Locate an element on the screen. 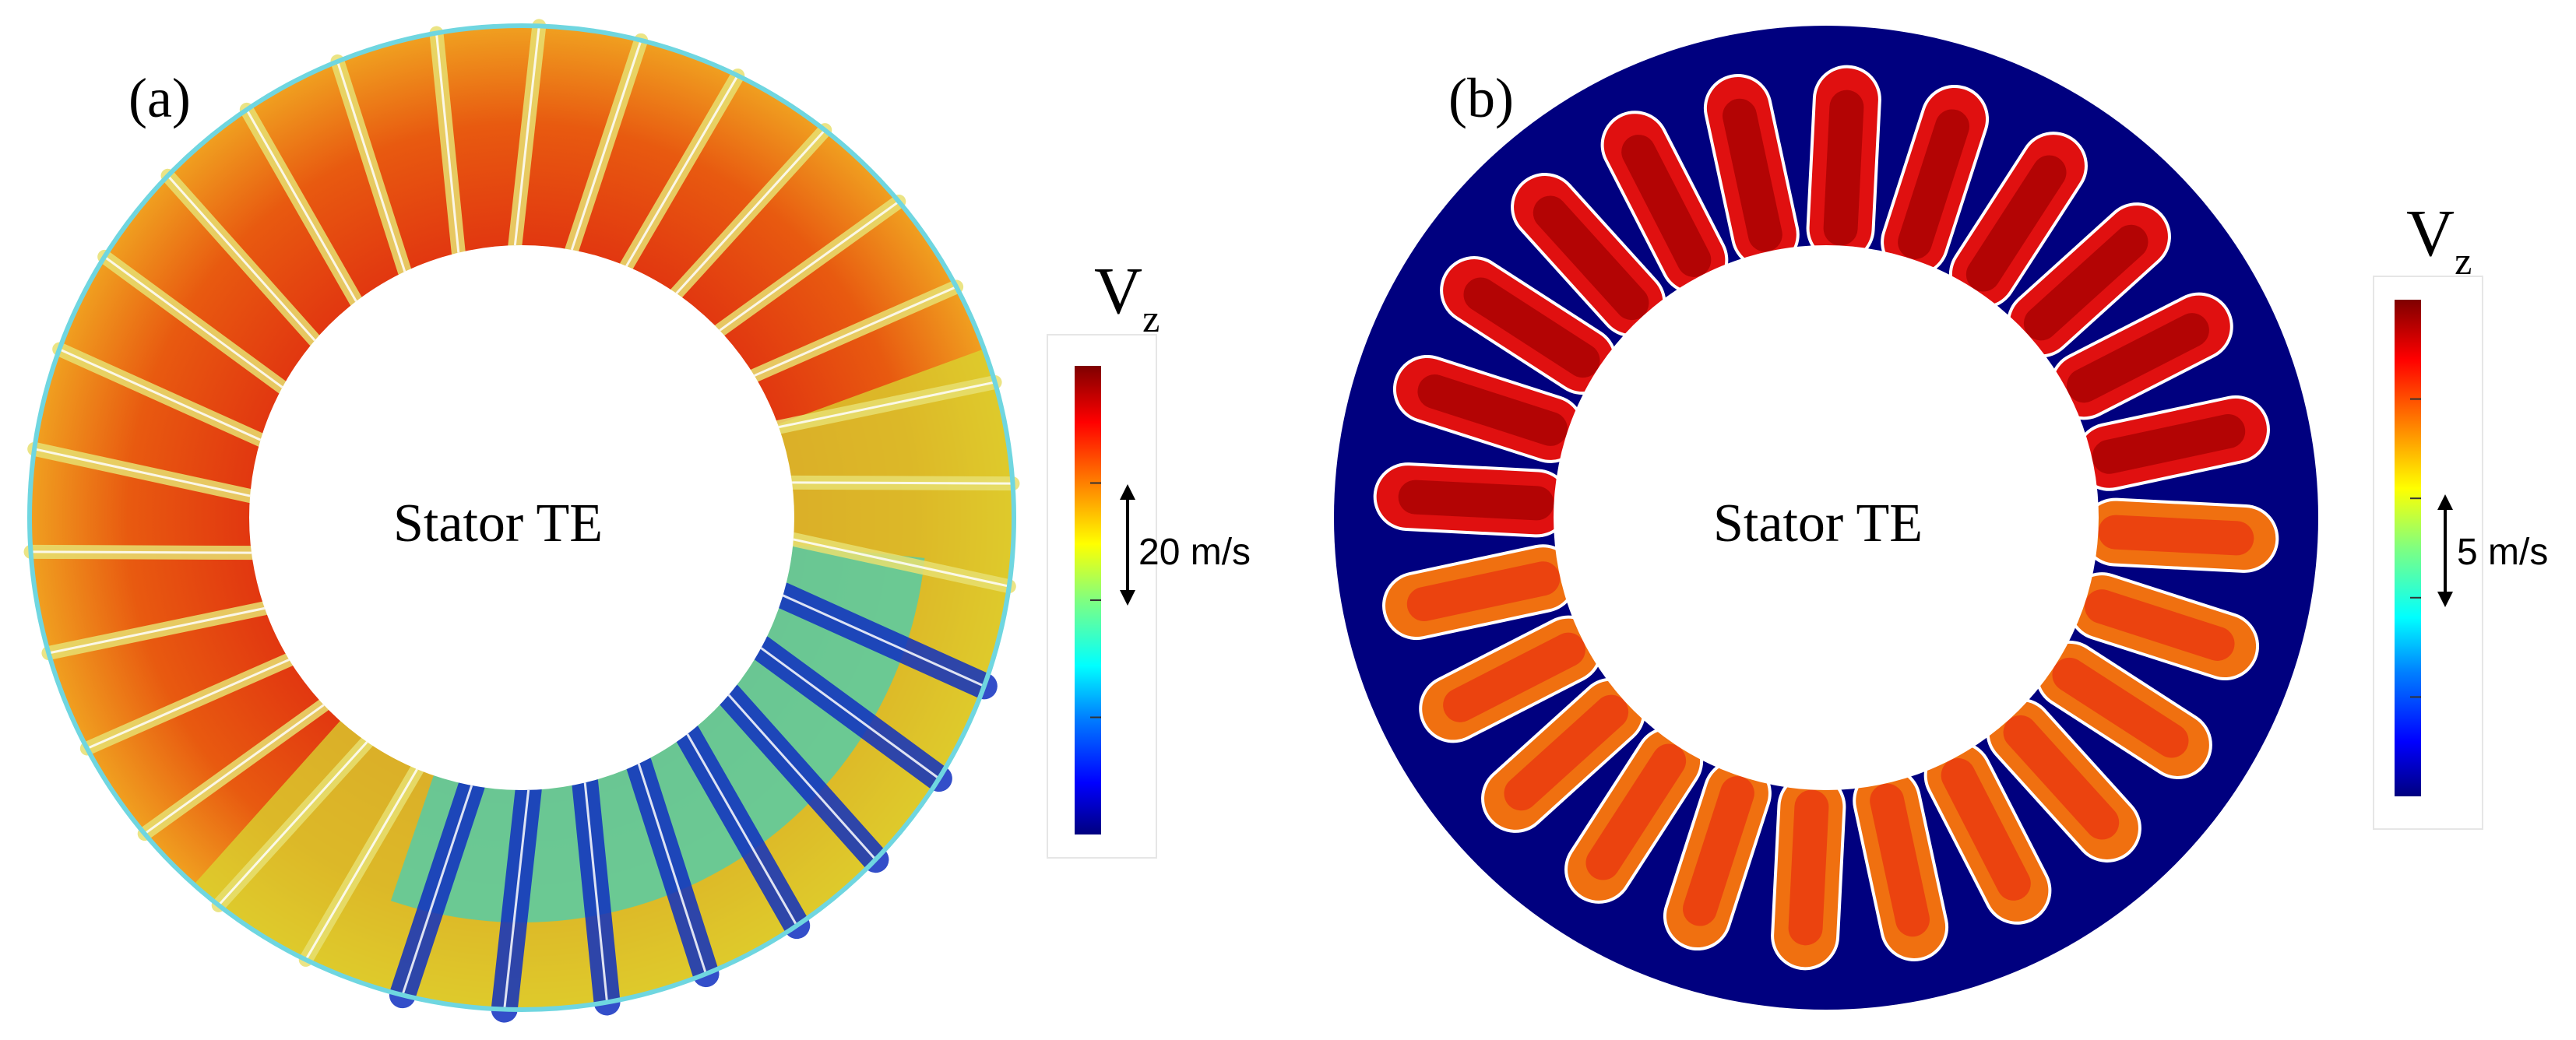 The height and width of the screenshot is (1040, 2576). colorbar: Vz 5 m/s is located at coordinates (2460, 512).